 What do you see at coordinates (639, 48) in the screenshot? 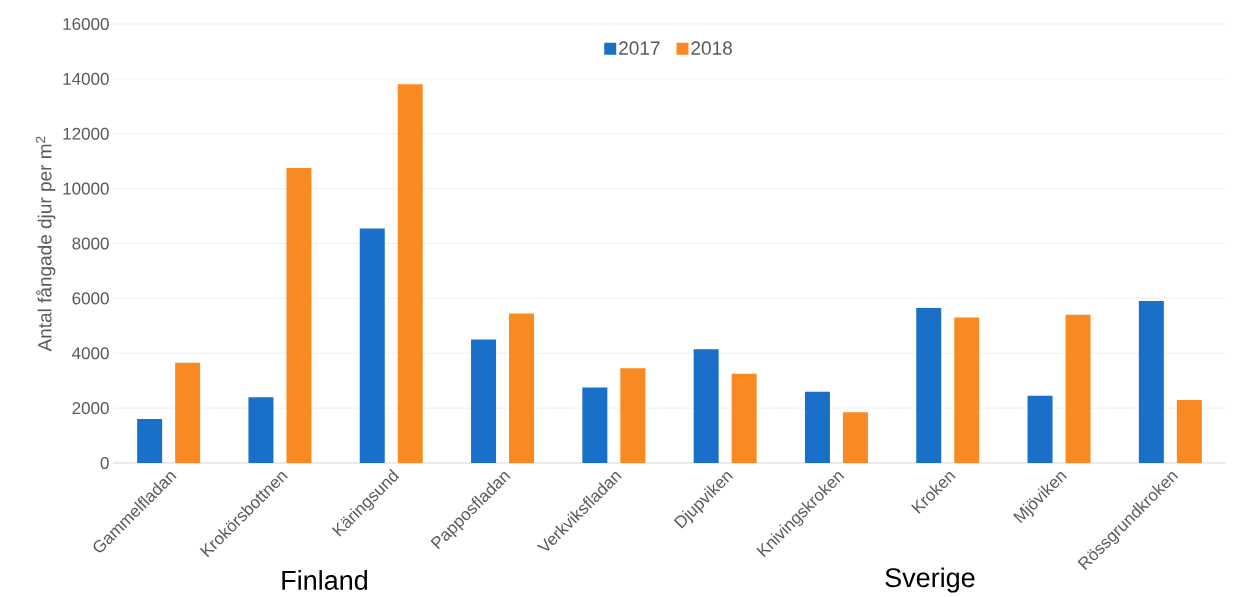
I see `legend-label: 2017` at bounding box center [639, 48].